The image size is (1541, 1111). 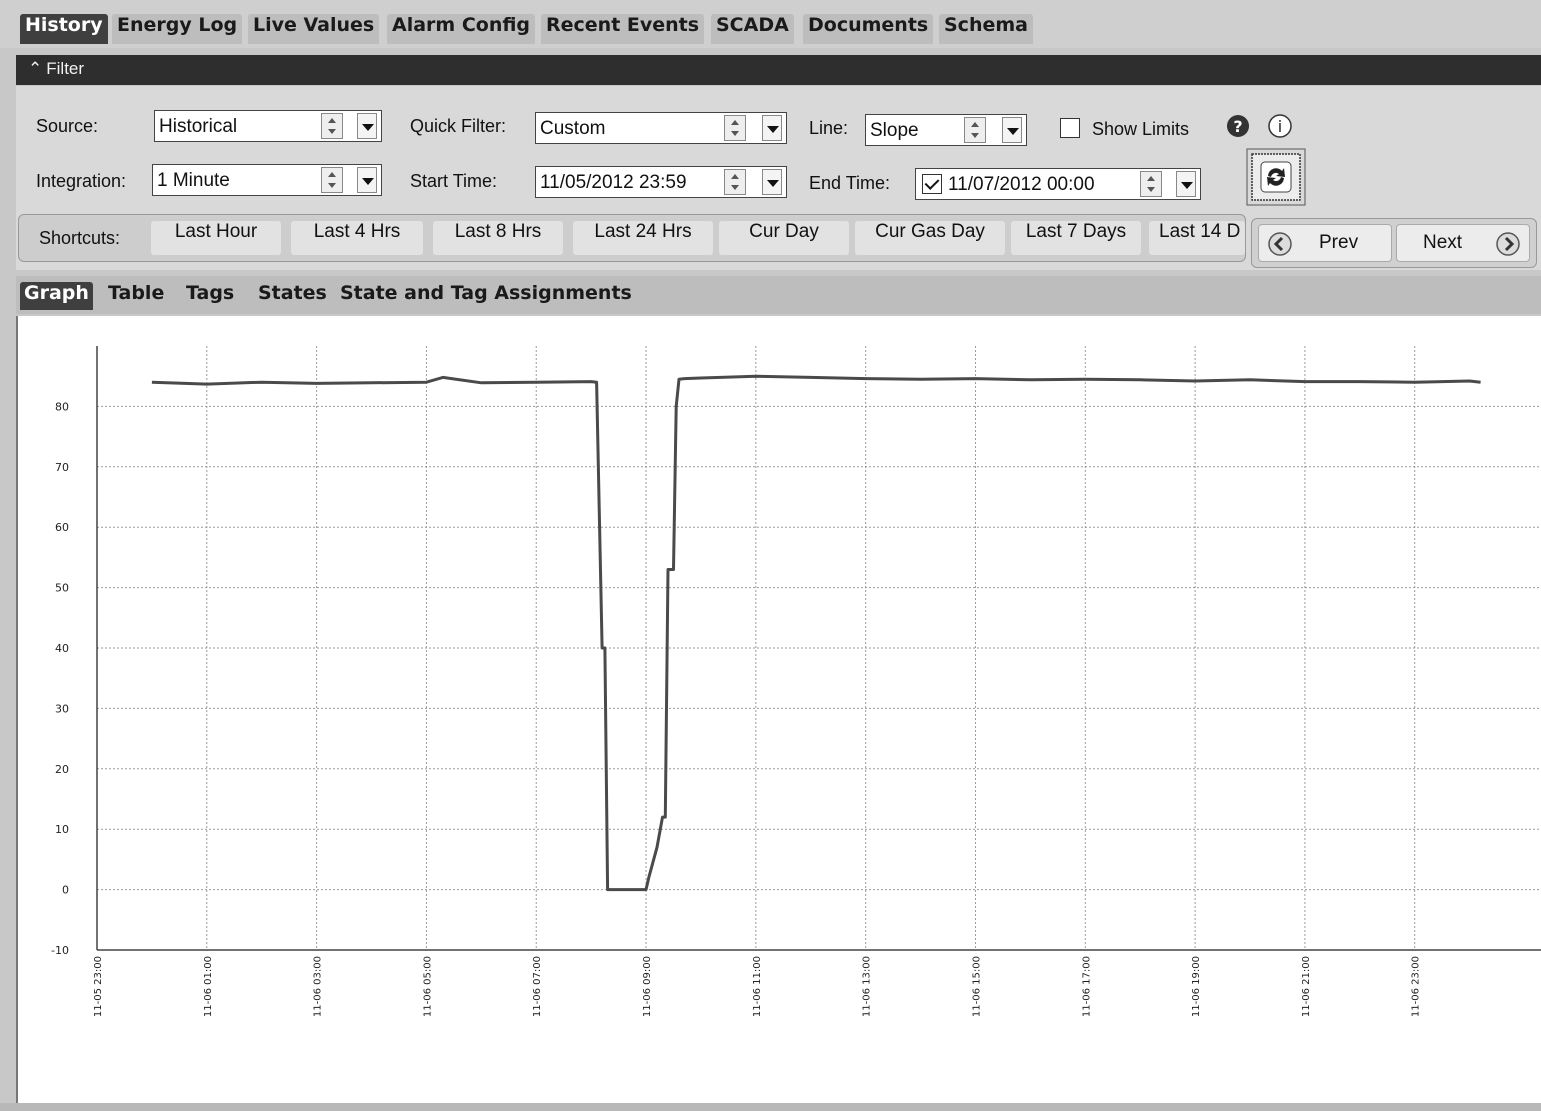 What do you see at coordinates (35, 68) in the screenshot?
I see `collapse-chevron-icon: ⌃` at bounding box center [35, 68].